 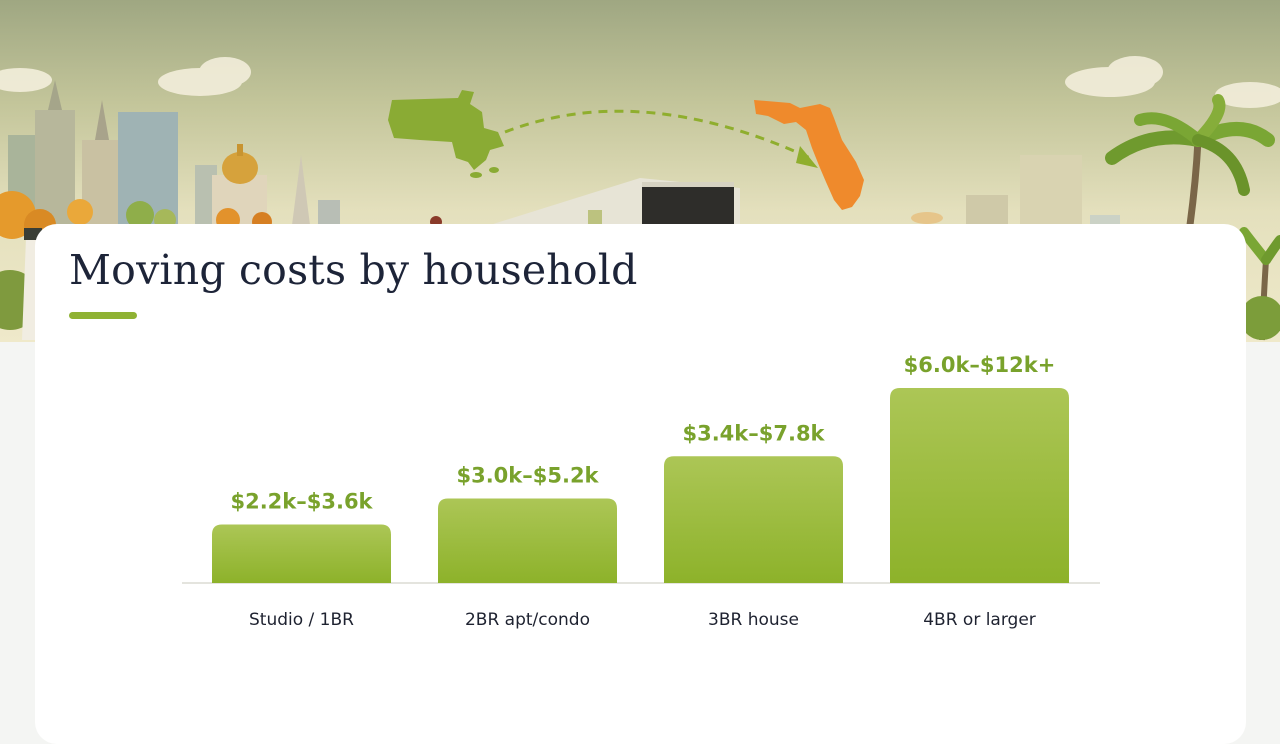 I want to click on title-underline, so click(x=103, y=315).